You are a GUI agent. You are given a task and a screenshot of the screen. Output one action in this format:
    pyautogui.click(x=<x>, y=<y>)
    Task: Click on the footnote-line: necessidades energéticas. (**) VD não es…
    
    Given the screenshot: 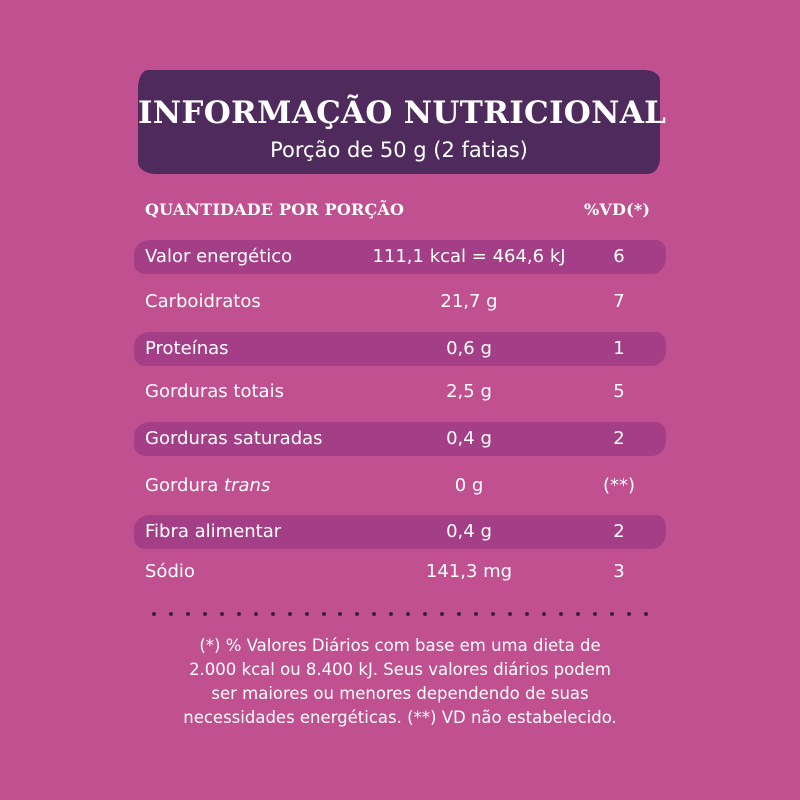 What is the action you would take?
    pyautogui.click(x=400, y=717)
    